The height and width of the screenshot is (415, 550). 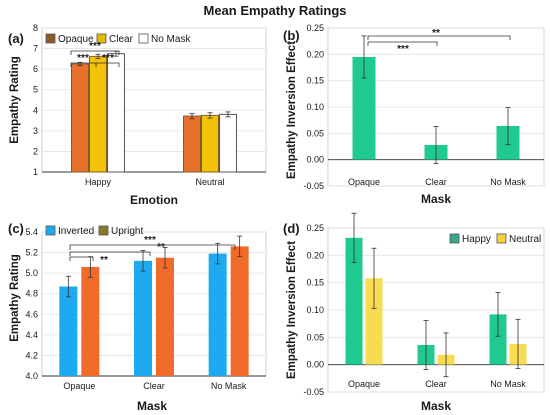 I want to click on y-tick-label: 5.0, so click(x=31, y=273).